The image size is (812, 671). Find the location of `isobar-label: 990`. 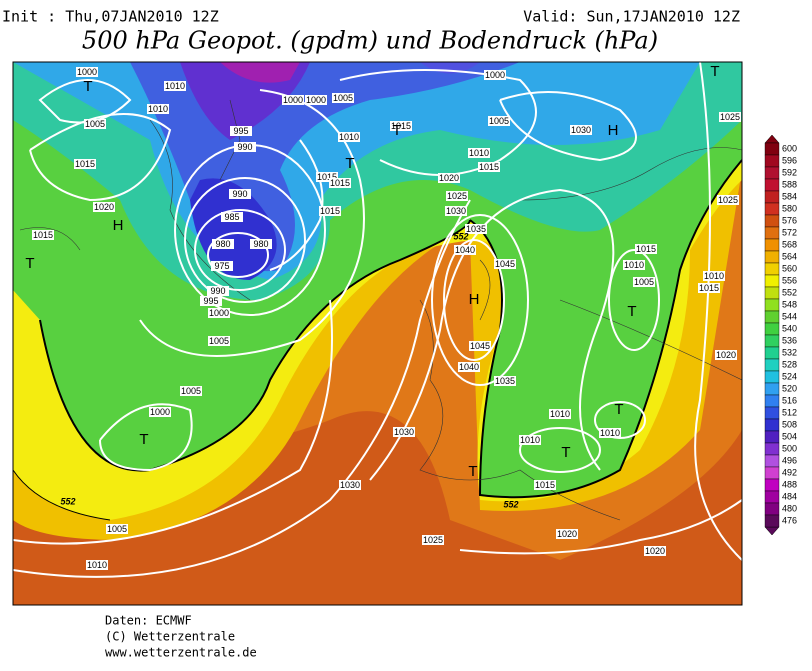

isobar-label: 990 is located at coordinates (244, 147).